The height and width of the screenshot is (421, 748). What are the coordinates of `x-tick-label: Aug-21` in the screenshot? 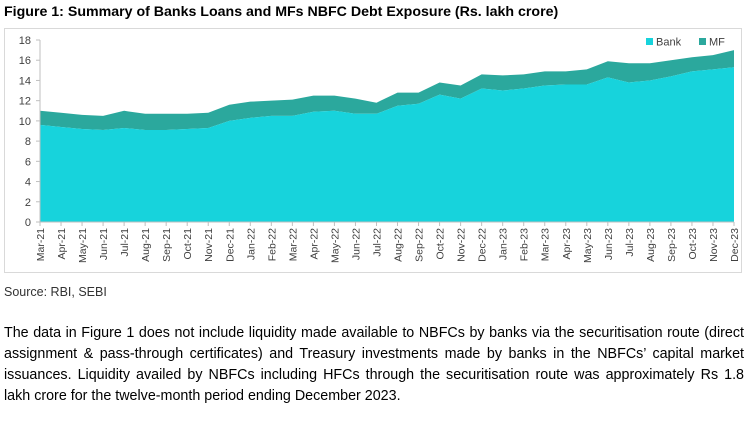 It's located at (146, 245).